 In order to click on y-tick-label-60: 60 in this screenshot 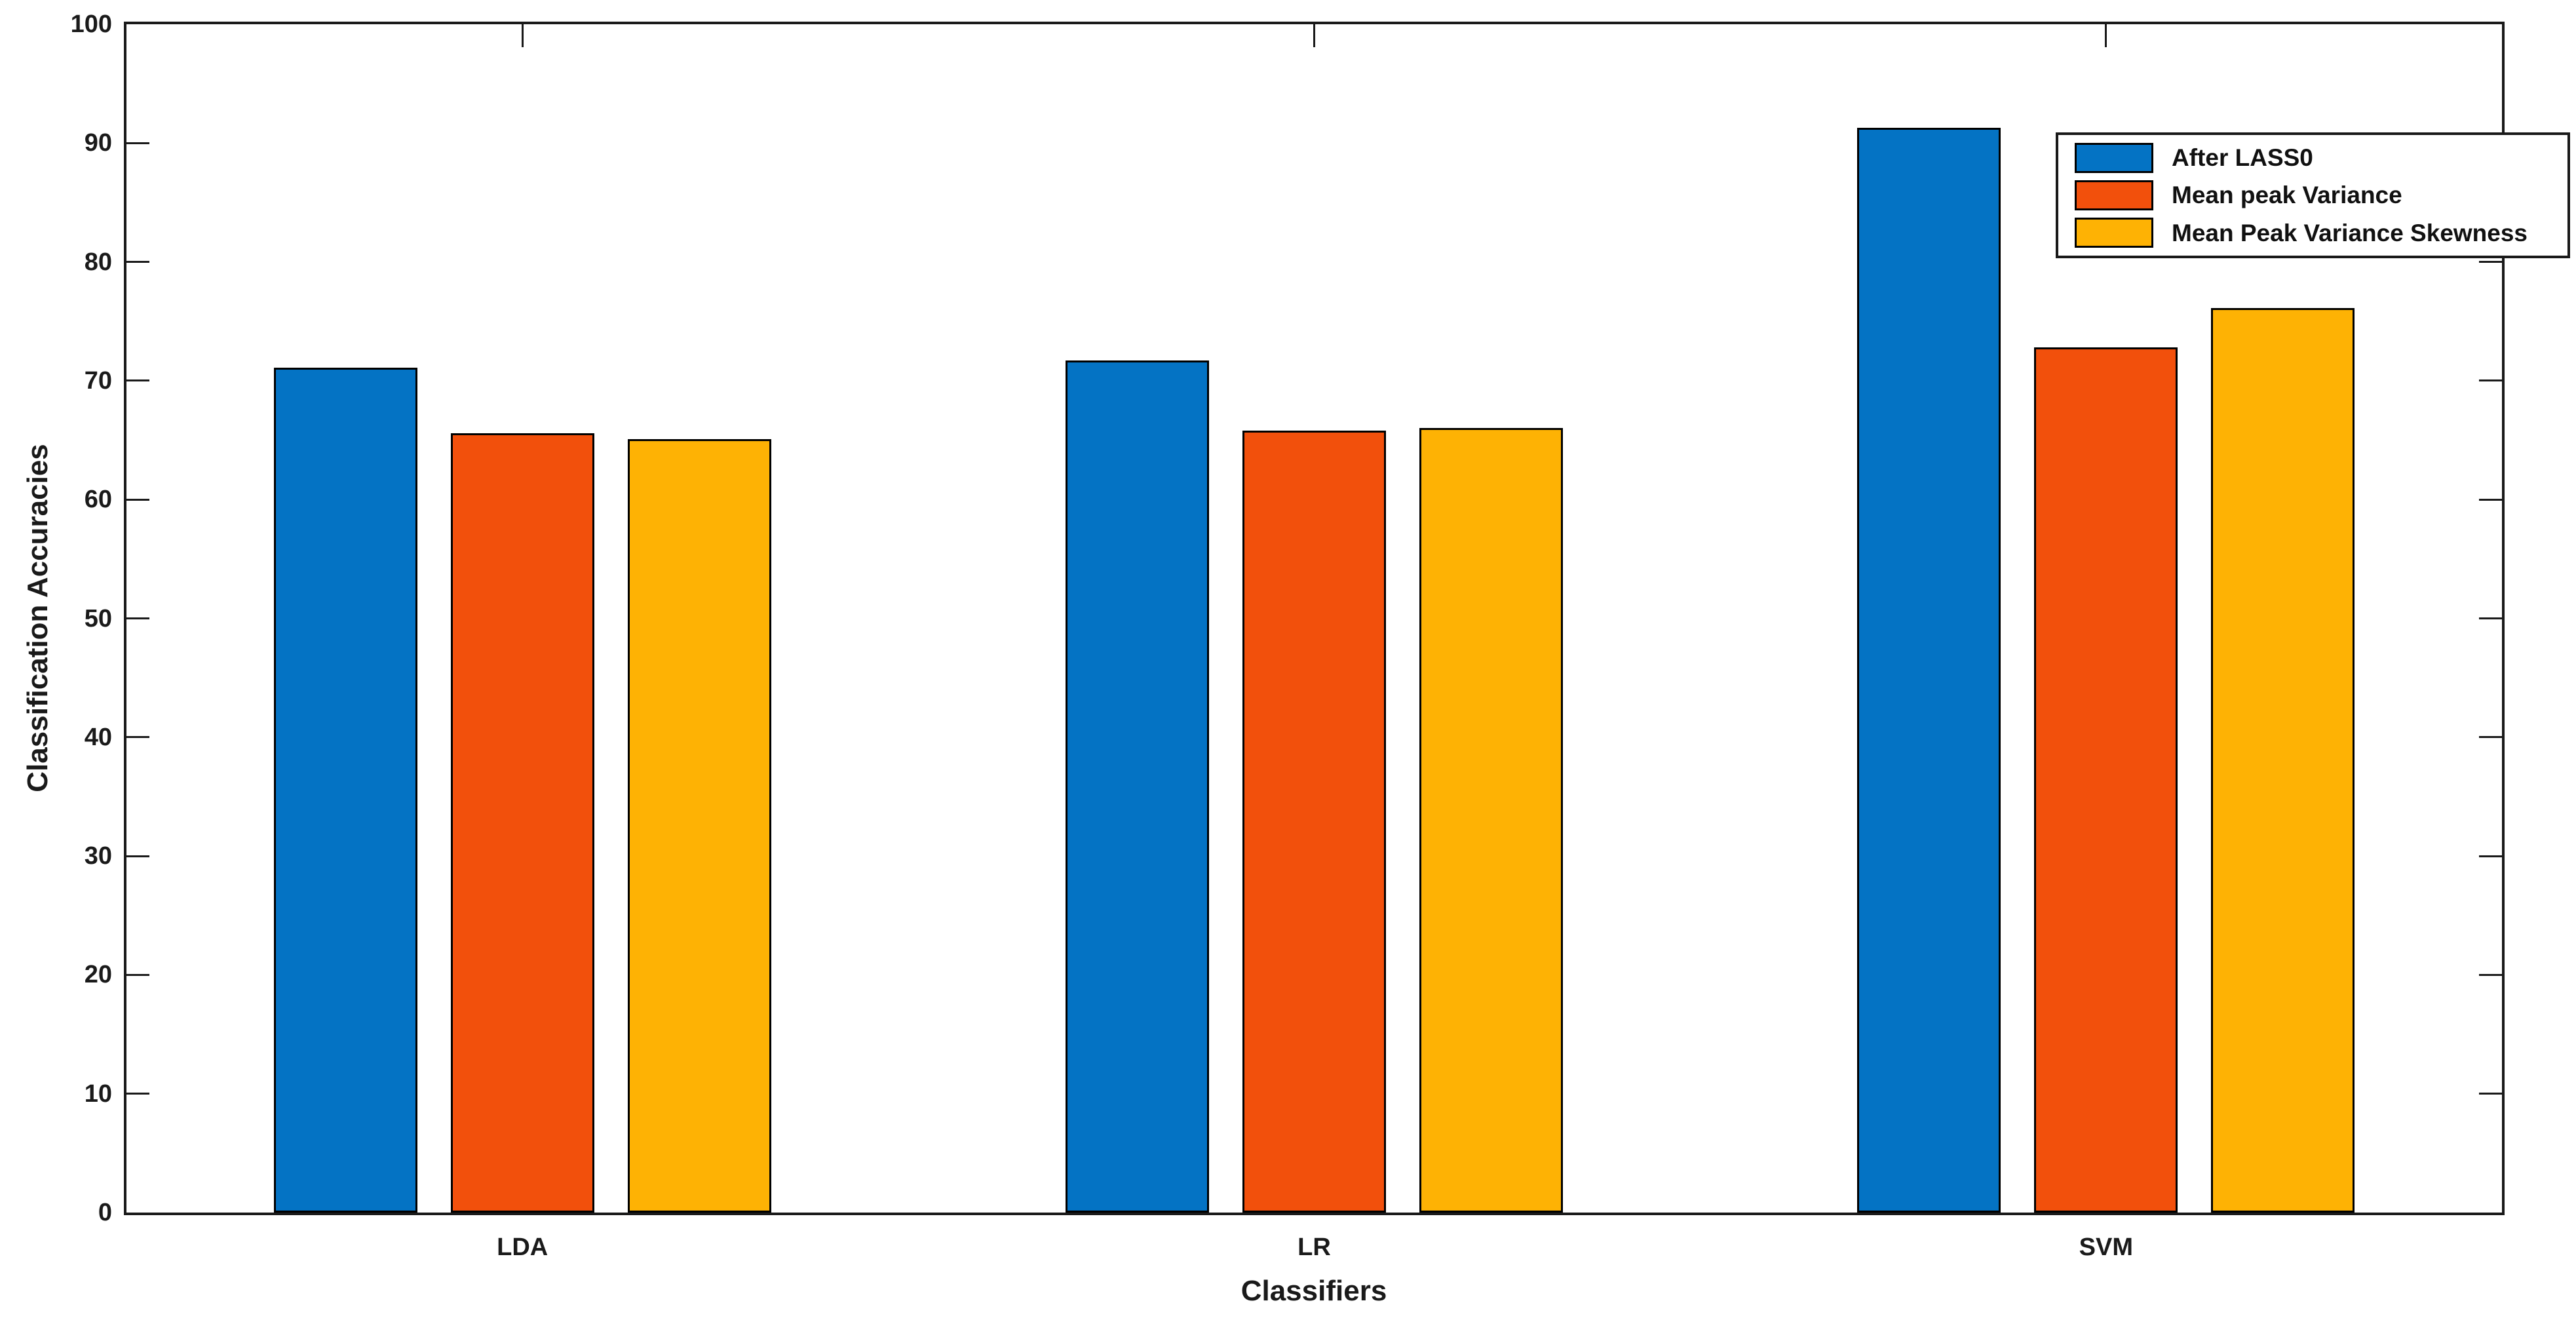, I will do `click(98, 500)`.